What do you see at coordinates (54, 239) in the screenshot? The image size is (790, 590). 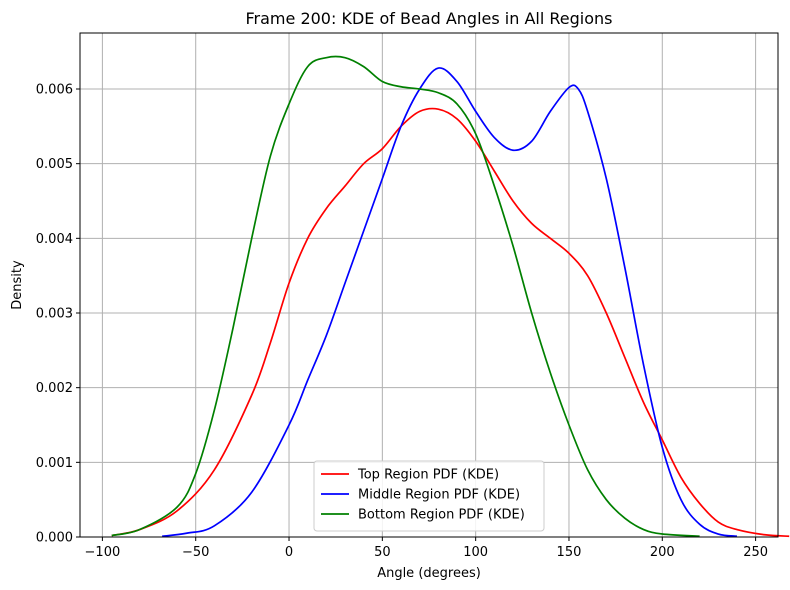 I see `y-tick-label: 0.004` at bounding box center [54, 239].